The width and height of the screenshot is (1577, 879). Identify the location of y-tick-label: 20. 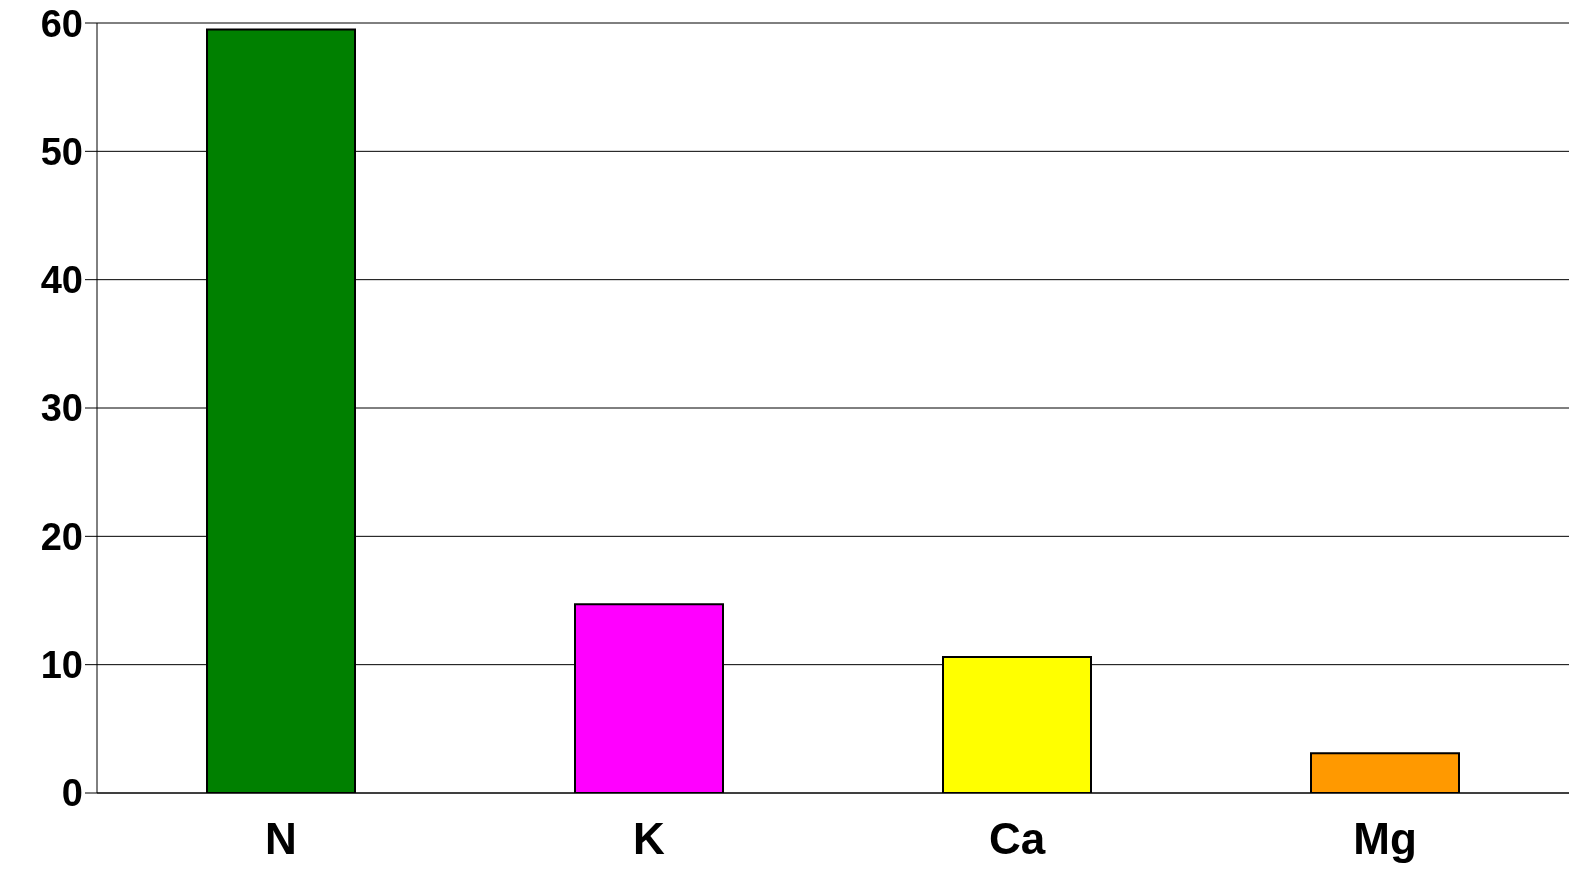
(61, 536).